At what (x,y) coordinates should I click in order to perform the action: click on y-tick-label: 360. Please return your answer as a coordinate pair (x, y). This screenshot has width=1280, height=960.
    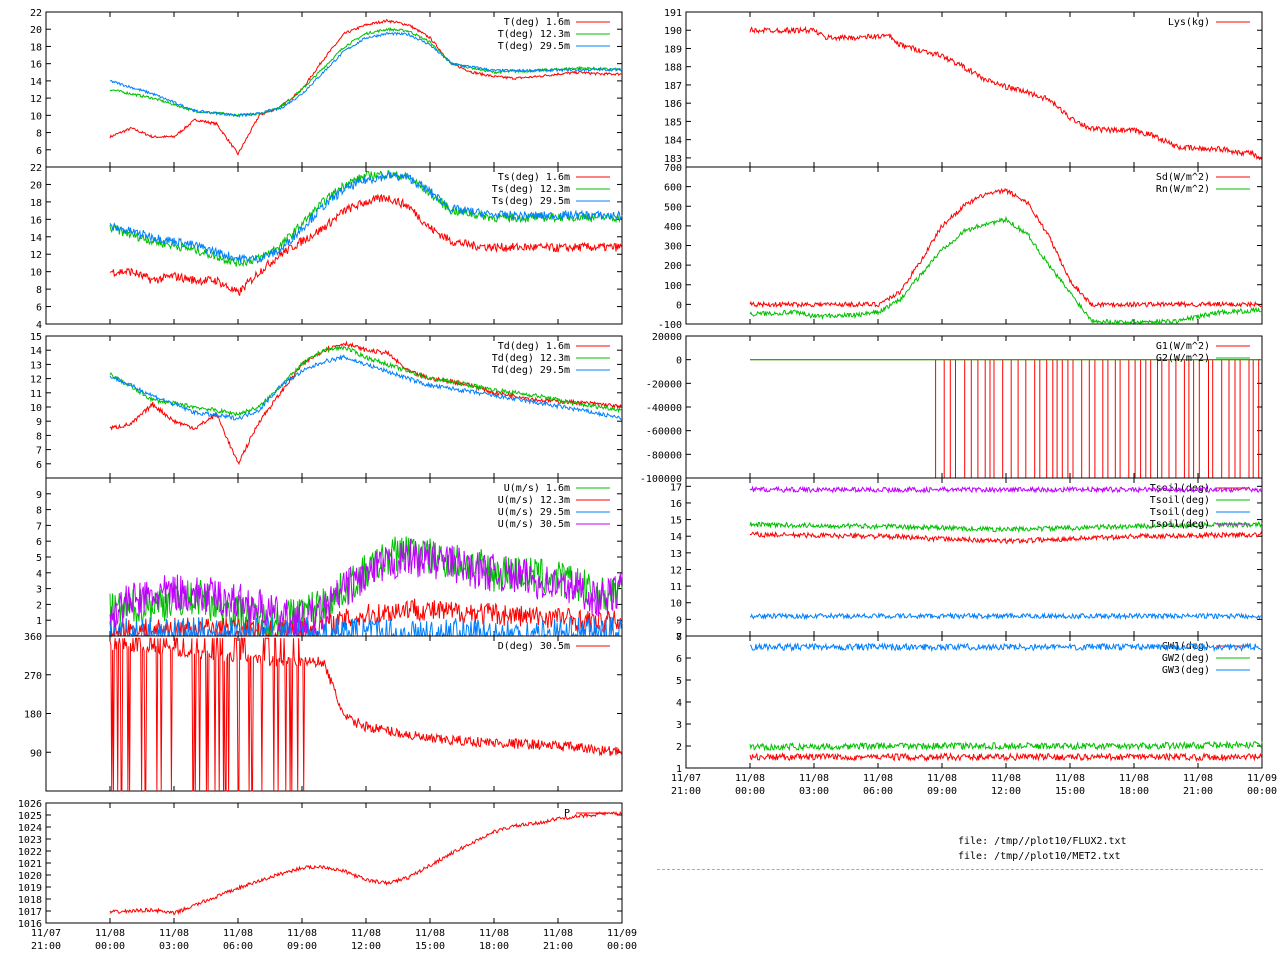
    Looking at the image, I should click on (33, 637).